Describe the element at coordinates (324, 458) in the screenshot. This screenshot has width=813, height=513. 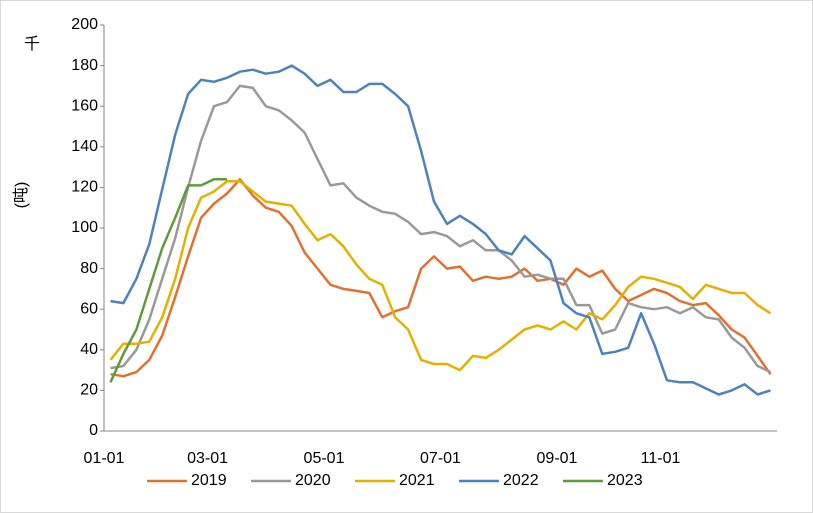
I see `x-tick-label: 05-01` at that location.